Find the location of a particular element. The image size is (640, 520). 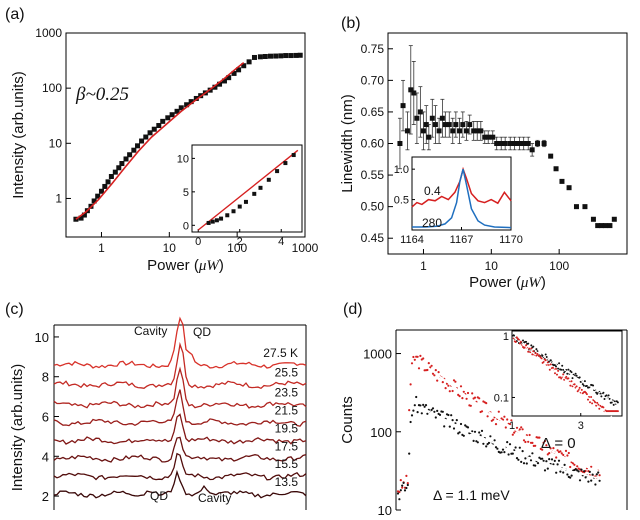

y-tick-label-b: 0.60 is located at coordinates (373, 144).